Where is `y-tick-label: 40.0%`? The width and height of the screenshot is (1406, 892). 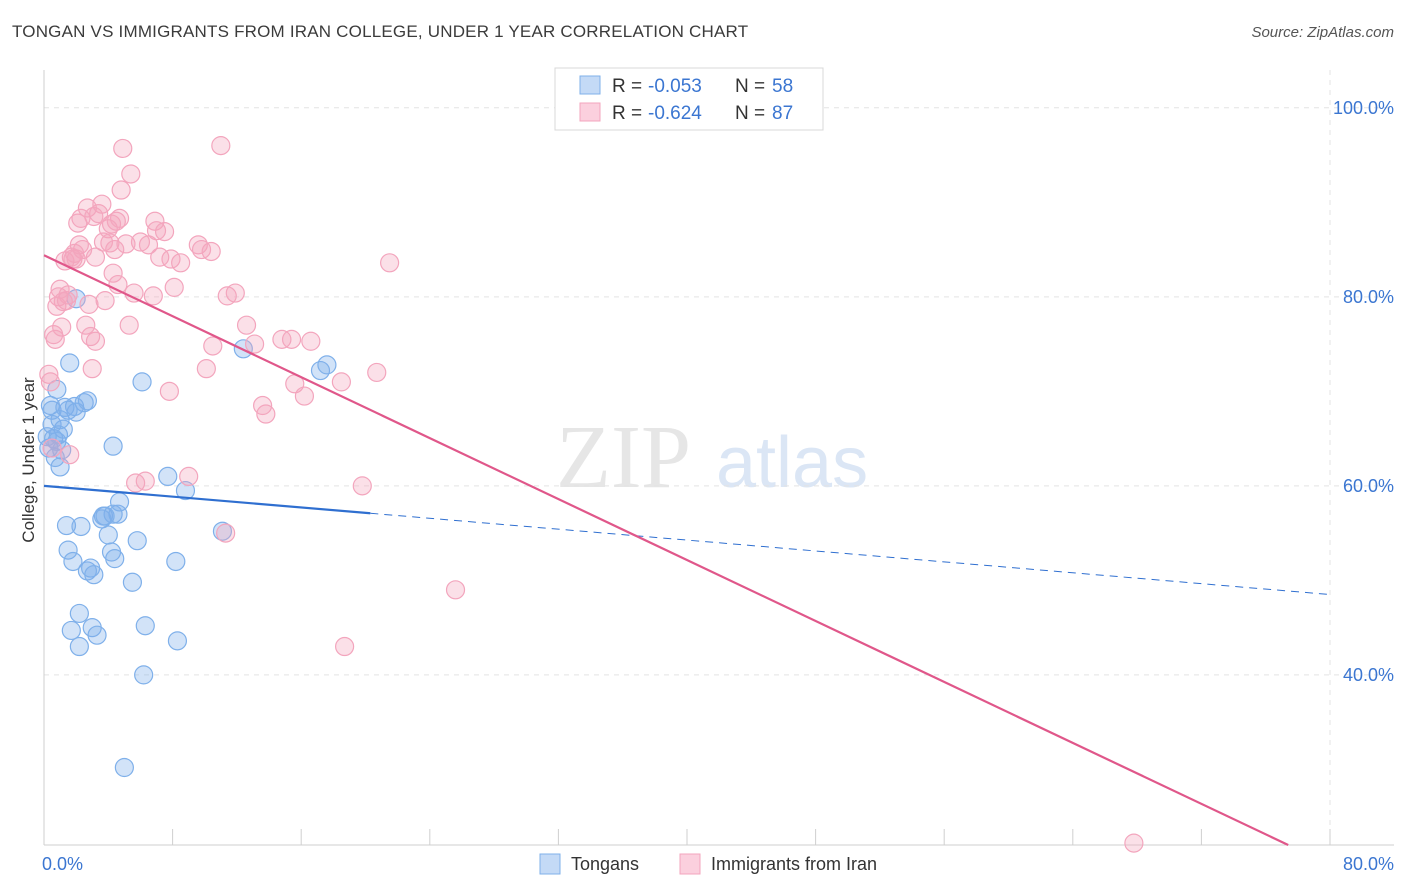
y-tick-label: 40.0% is located at coordinates (1368, 675).